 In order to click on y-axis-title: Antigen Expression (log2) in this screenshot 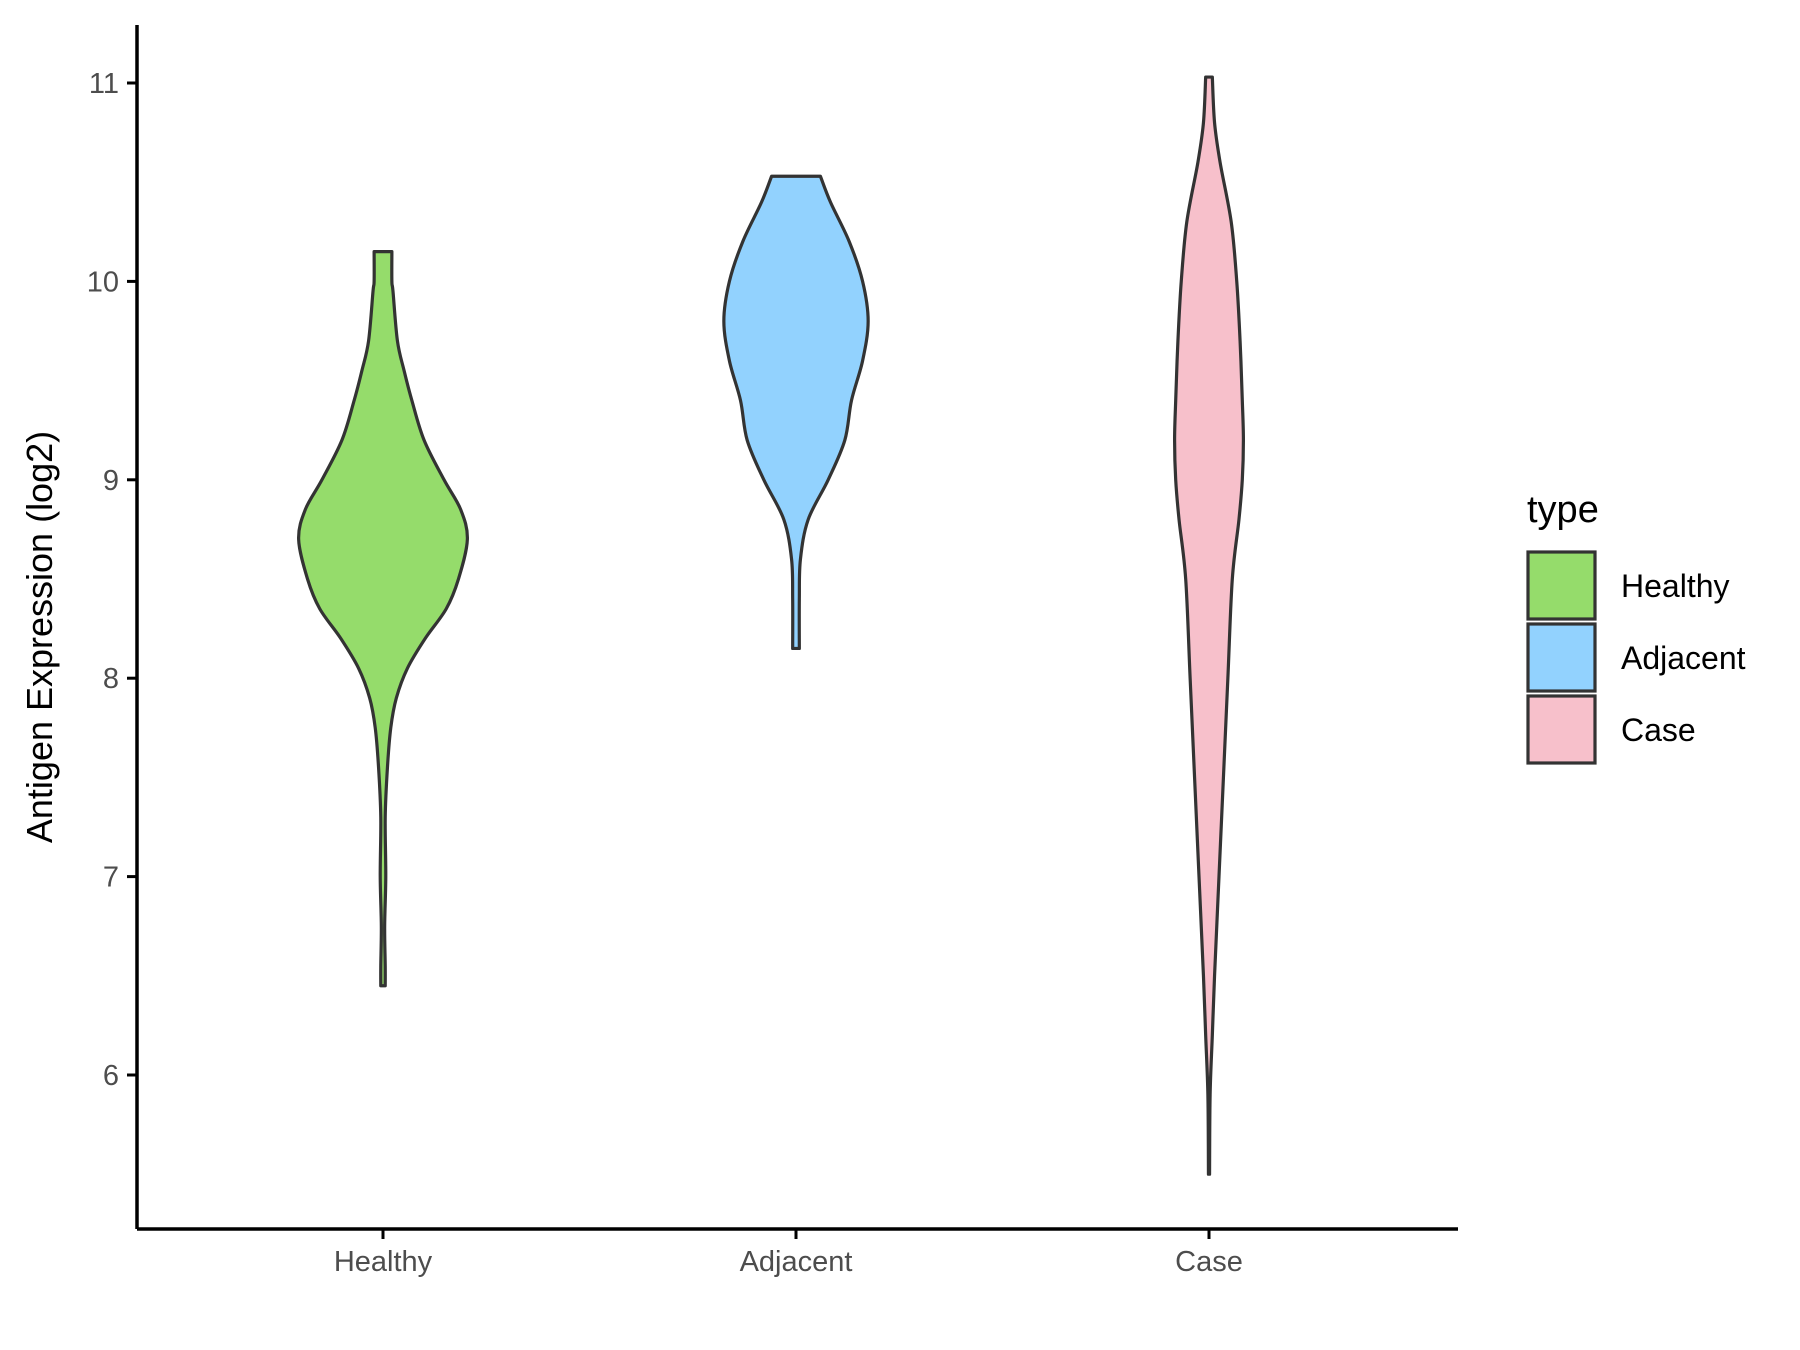, I will do `click(39, 637)`.